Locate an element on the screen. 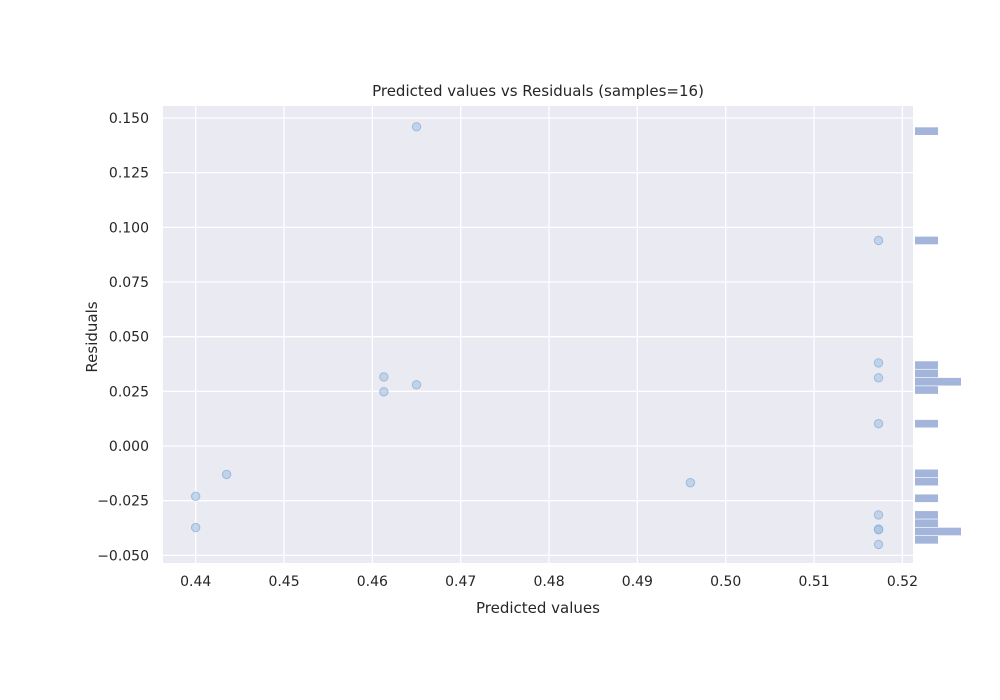 Image resolution: width=1000 pixels, height=700 pixels. x-tick-label: 0.50 is located at coordinates (725, 582).